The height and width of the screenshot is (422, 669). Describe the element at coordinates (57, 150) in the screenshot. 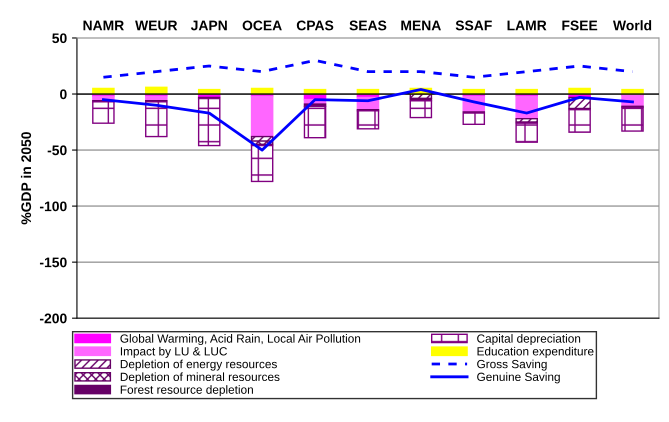

I see `y-tick-label: -50` at that location.